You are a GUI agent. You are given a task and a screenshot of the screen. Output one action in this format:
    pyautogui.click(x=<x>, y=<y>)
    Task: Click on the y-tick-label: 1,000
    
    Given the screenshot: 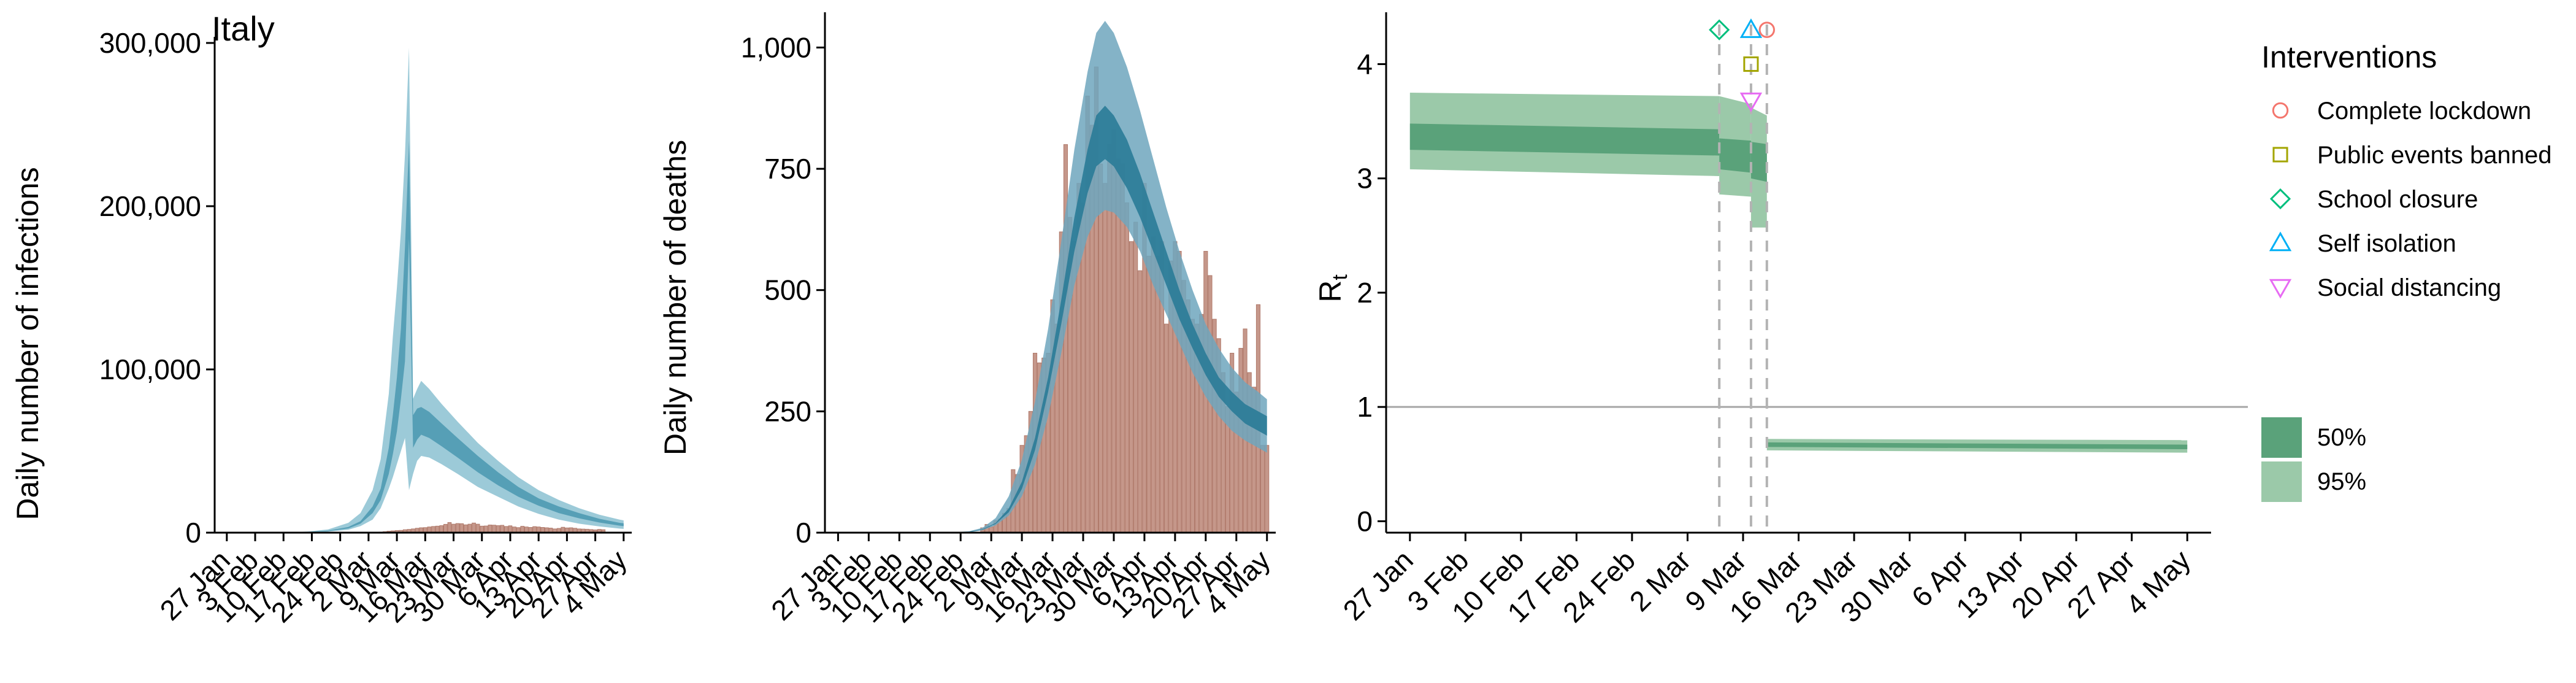 What is the action you would take?
    pyautogui.click(x=776, y=47)
    